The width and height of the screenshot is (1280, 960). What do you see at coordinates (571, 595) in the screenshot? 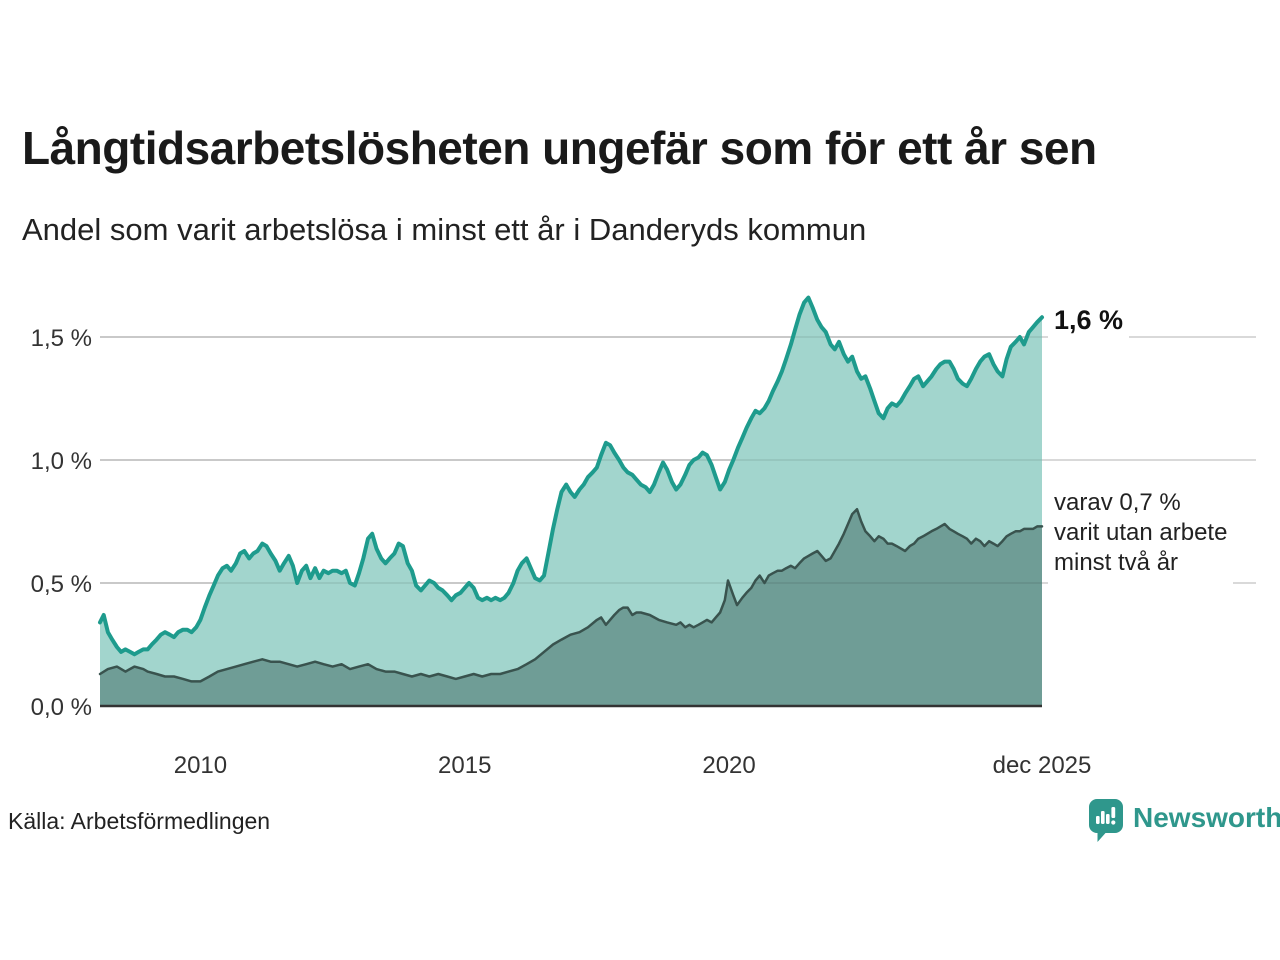
I see `line-unemployed-min-2-years` at bounding box center [571, 595].